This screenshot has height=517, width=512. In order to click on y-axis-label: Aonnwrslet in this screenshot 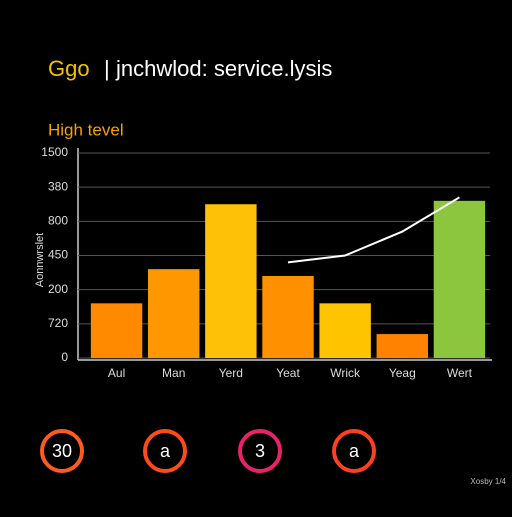, I will do `click(40, 260)`.